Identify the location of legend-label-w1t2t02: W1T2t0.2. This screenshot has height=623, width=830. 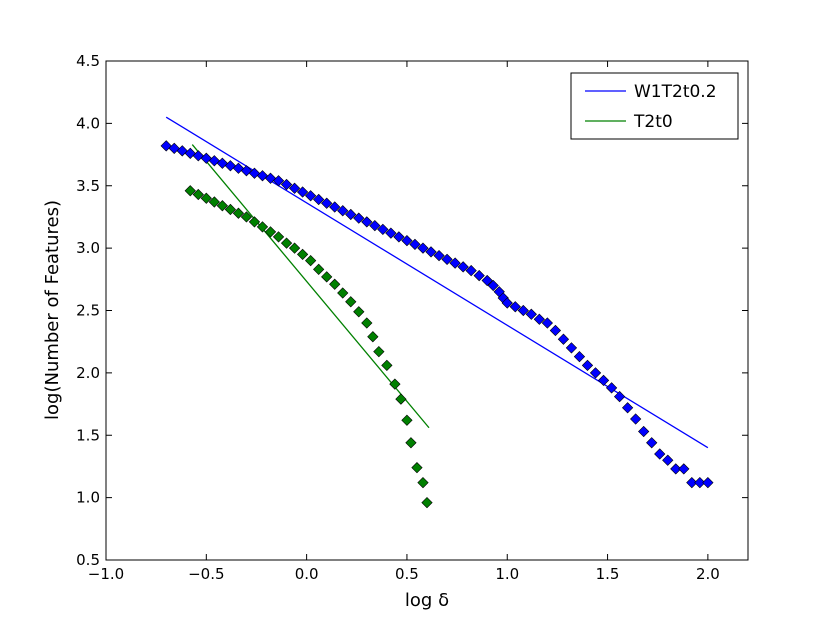
(675, 92).